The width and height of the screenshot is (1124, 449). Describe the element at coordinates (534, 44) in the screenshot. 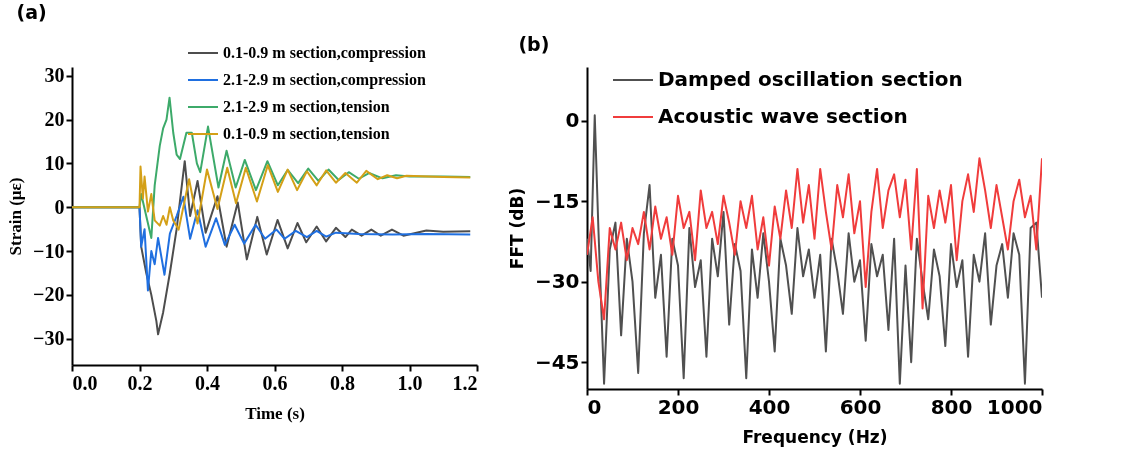

I see `chart-title: (b)` at that location.